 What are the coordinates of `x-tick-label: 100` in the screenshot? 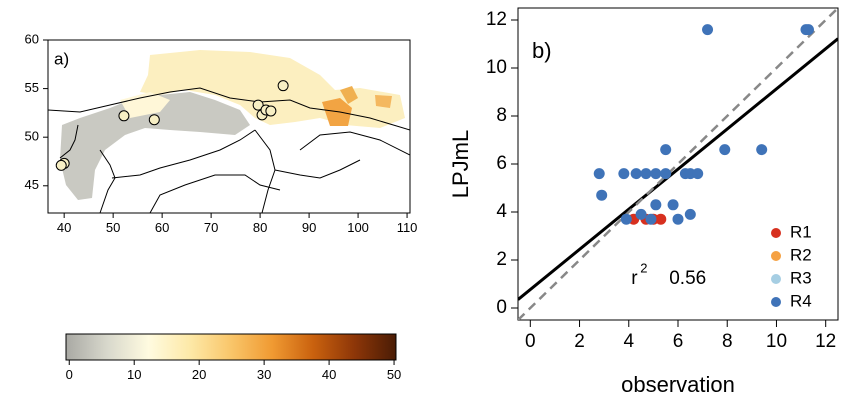 It's located at (358, 227).